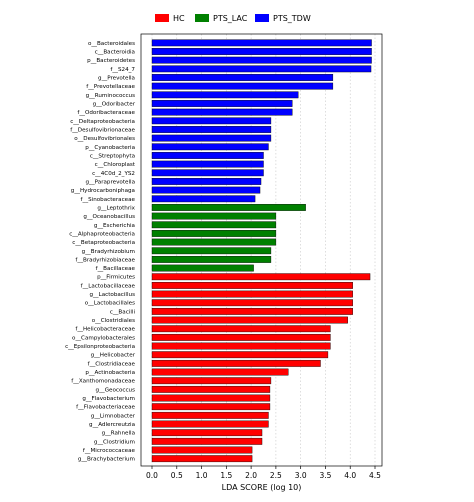 This screenshot has width=474, height=502. Describe the element at coordinates (113, 174) in the screenshot. I see `category-label: c__4C0d_2_YS2` at that location.